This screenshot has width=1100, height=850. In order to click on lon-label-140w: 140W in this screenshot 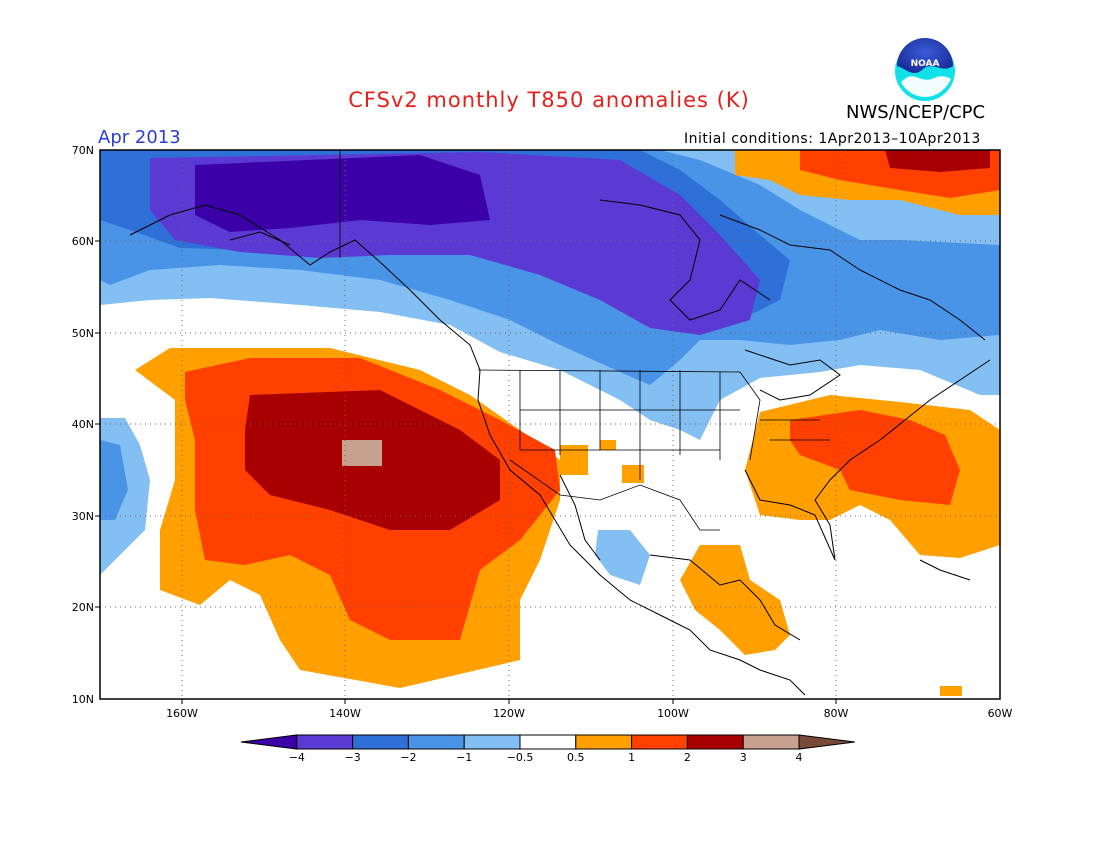, I will do `click(345, 713)`.